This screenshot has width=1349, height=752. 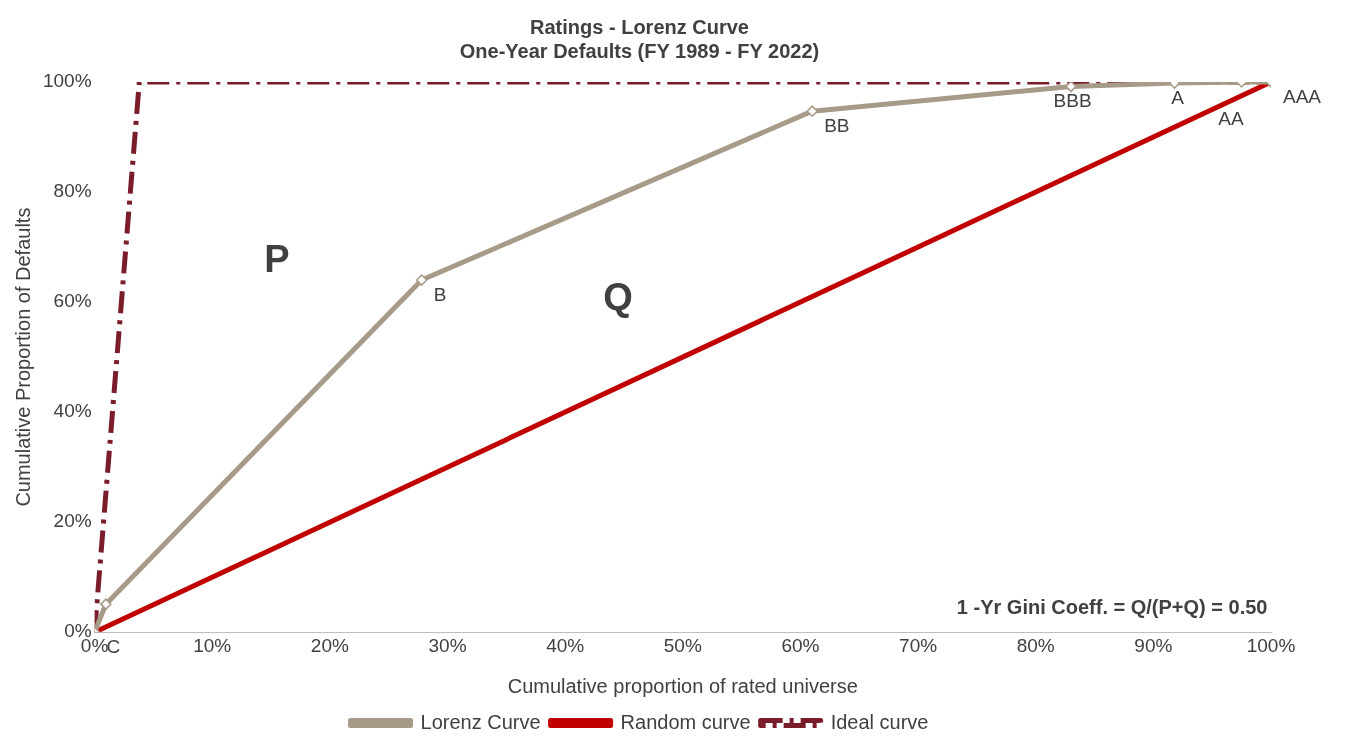 I want to click on x-tick-label: 90%, so click(x=1153, y=645).